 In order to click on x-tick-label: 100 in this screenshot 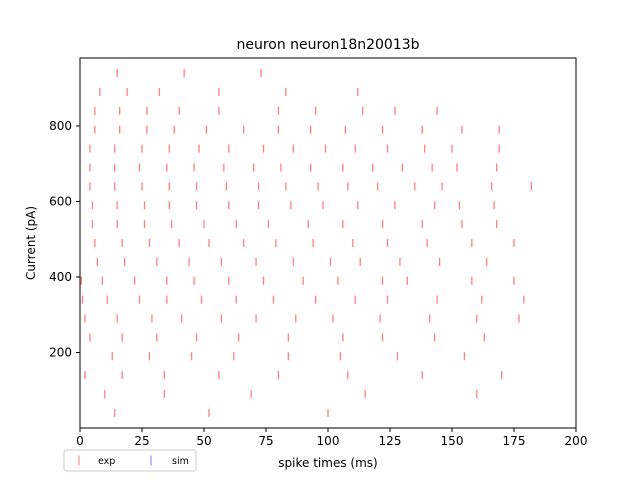, I will do `click(328, 441)`.